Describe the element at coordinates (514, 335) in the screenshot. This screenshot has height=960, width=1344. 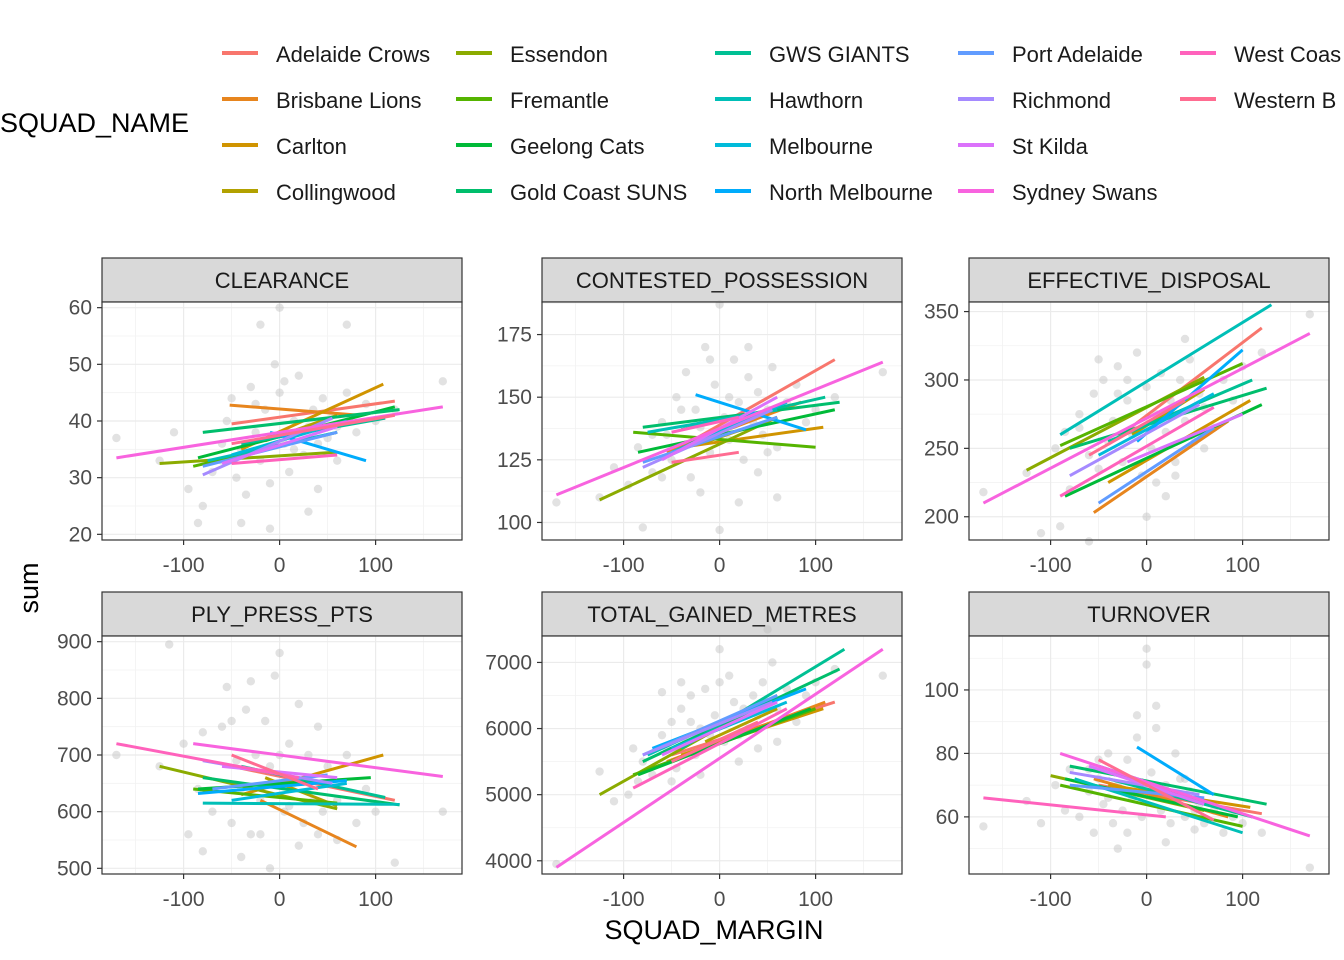
I see `y-tick-label: 175` at that location.